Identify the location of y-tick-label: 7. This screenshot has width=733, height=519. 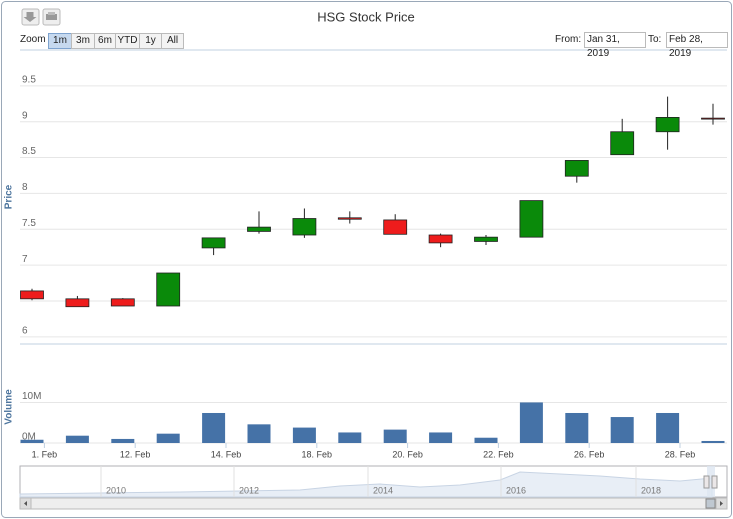
(25, 259).